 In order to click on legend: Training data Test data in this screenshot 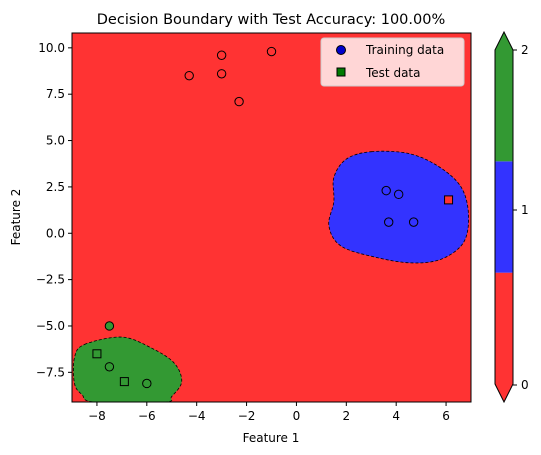, I will do `click(392, 62)`.